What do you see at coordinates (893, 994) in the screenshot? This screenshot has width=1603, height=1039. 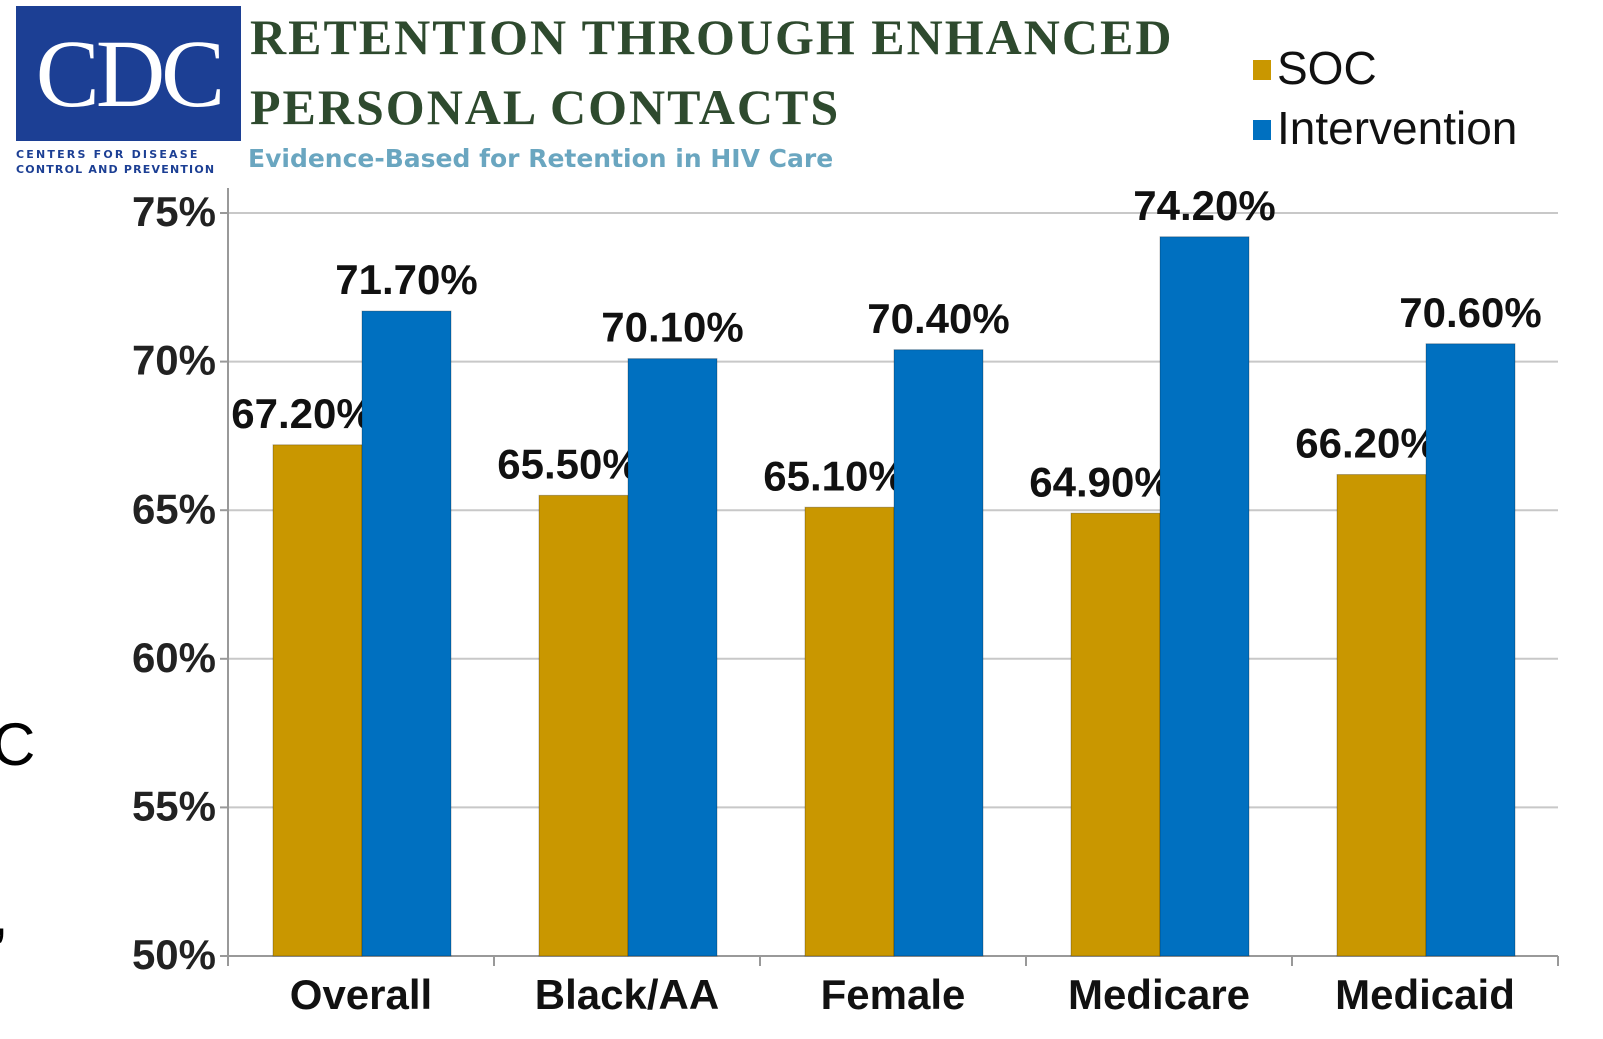 I see `x-tick-label: Female` at bounding box center [893, 994].